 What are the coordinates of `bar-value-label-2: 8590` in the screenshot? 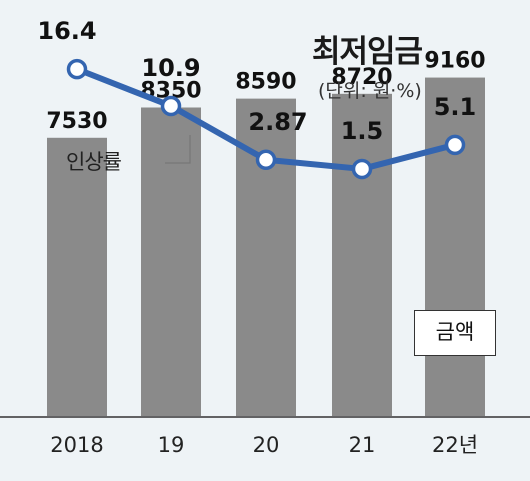 It's located at (265, 82).